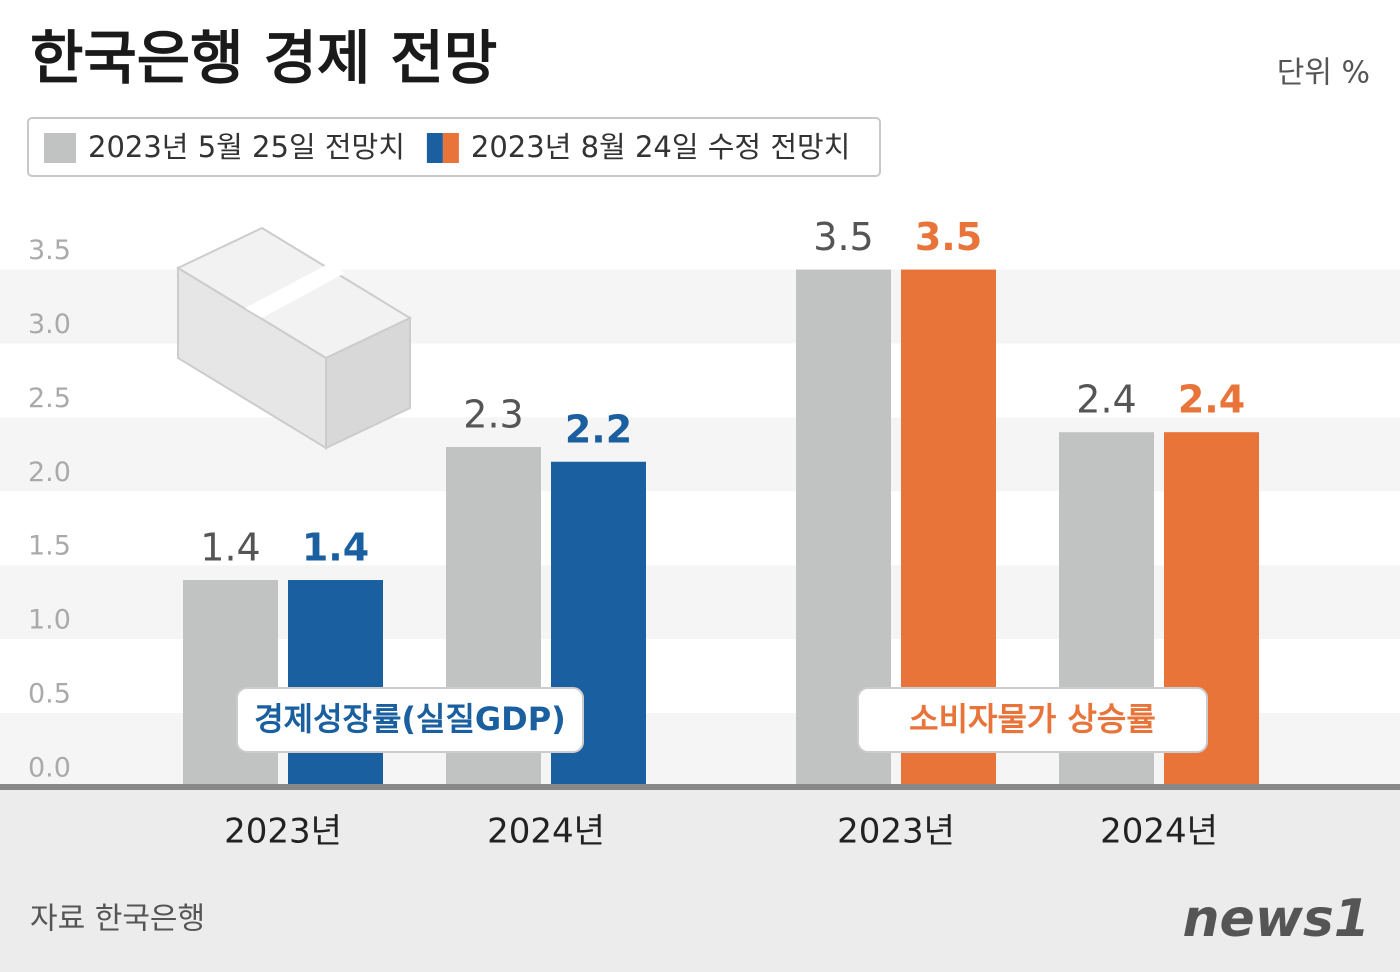 This screenshot has width=1400, height=972. What do you see at coordinates (117, 919) in the screenshot?
I see `source: 자료 한국은행` at bounding box center [117, 919].